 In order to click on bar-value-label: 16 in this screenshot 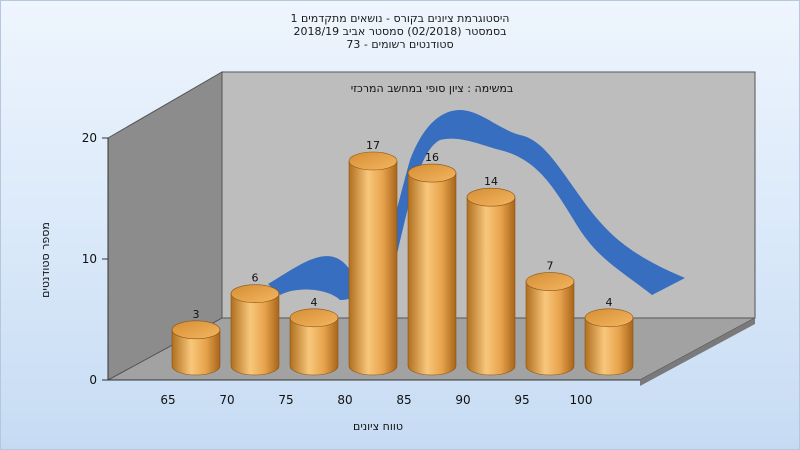, I will do `click(432, 157)`.